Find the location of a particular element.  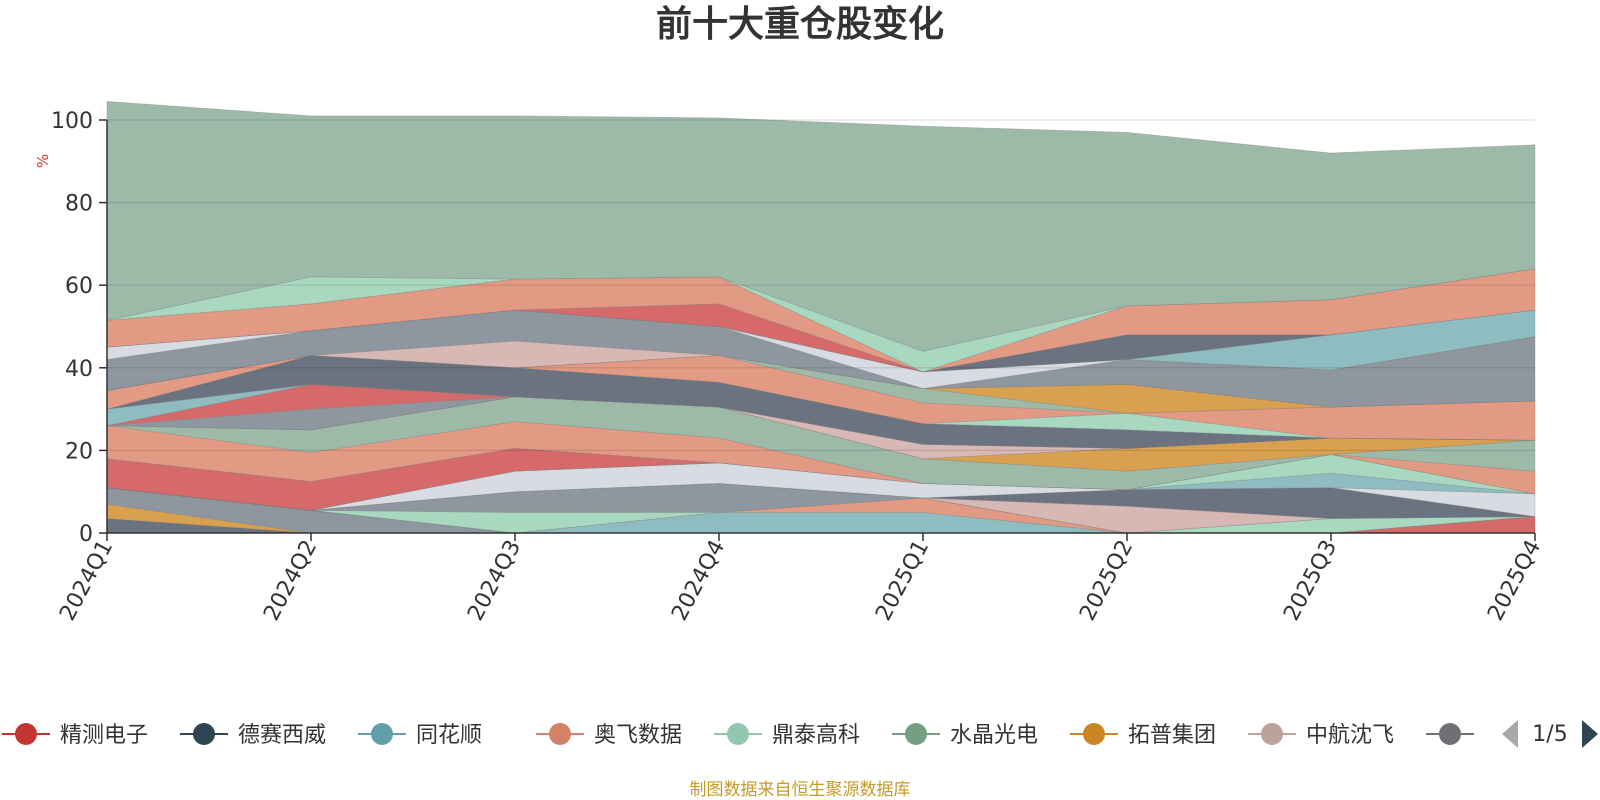

legend-label: 鼎泰高科 is located at coordinates (816, 735).